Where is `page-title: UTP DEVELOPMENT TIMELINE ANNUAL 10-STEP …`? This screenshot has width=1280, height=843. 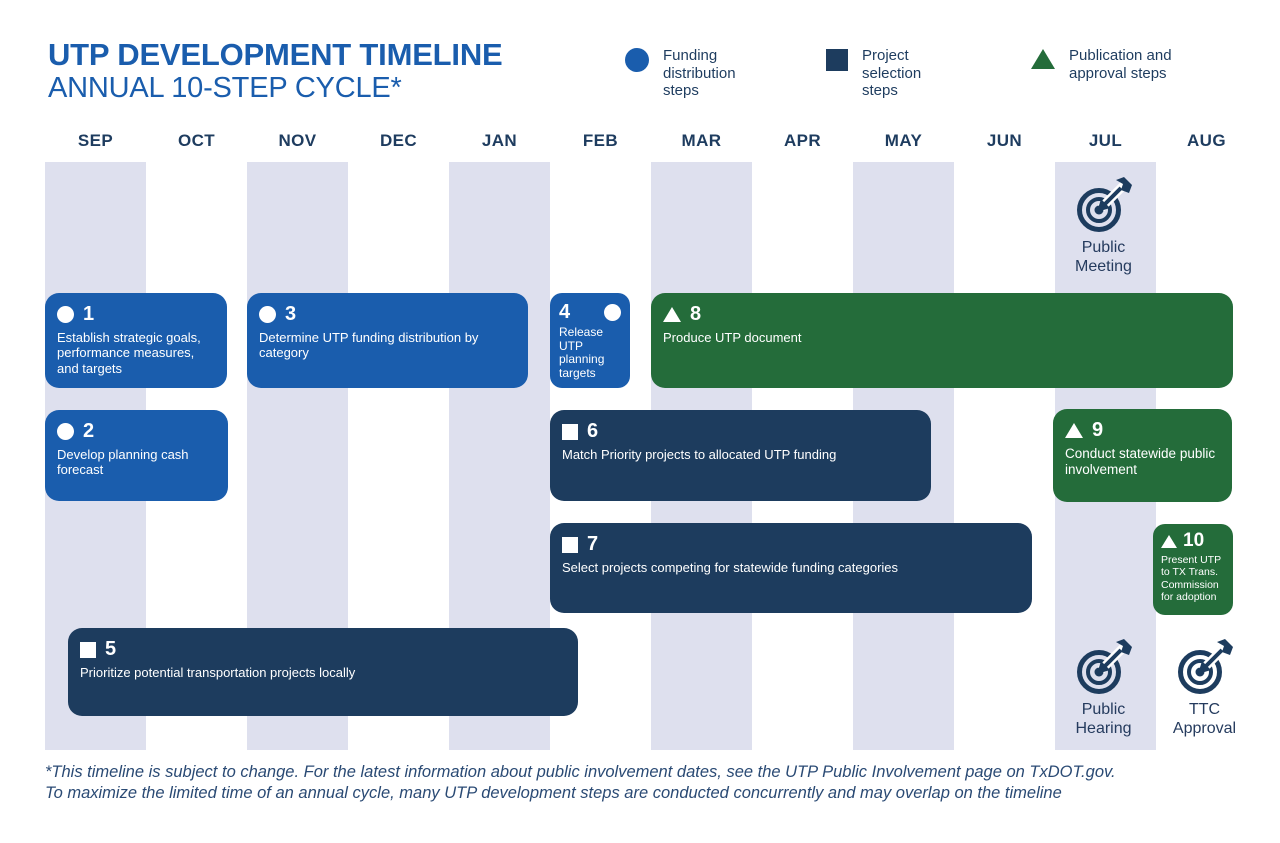 page-title: UTP DEVELOPMENT TIMELINE ANNUAL 10-STEP … is located at coordinates (275, 71).